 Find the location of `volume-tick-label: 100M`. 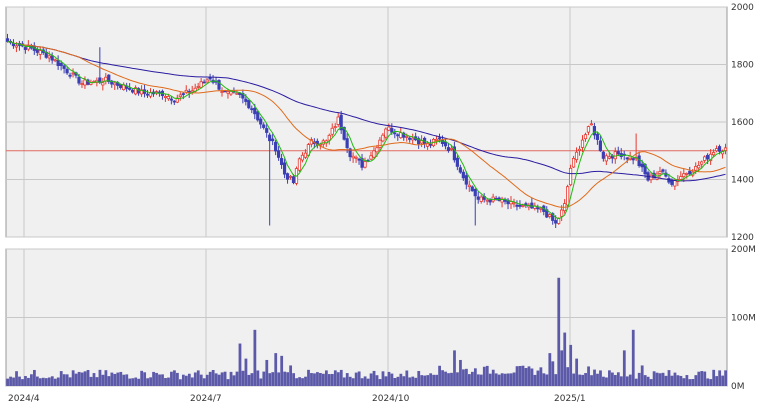

volume-tick-label: 100M is located at coordinates (743, 319).